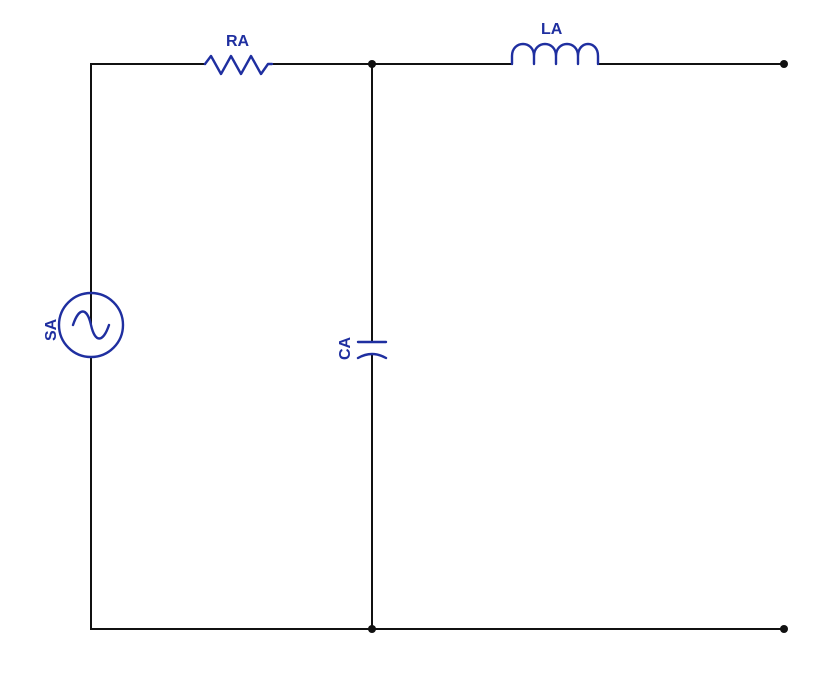 Image resolution: width=829 pixels, height=685 pixels. I want to click on inductor-symbol, so click(555, 54).